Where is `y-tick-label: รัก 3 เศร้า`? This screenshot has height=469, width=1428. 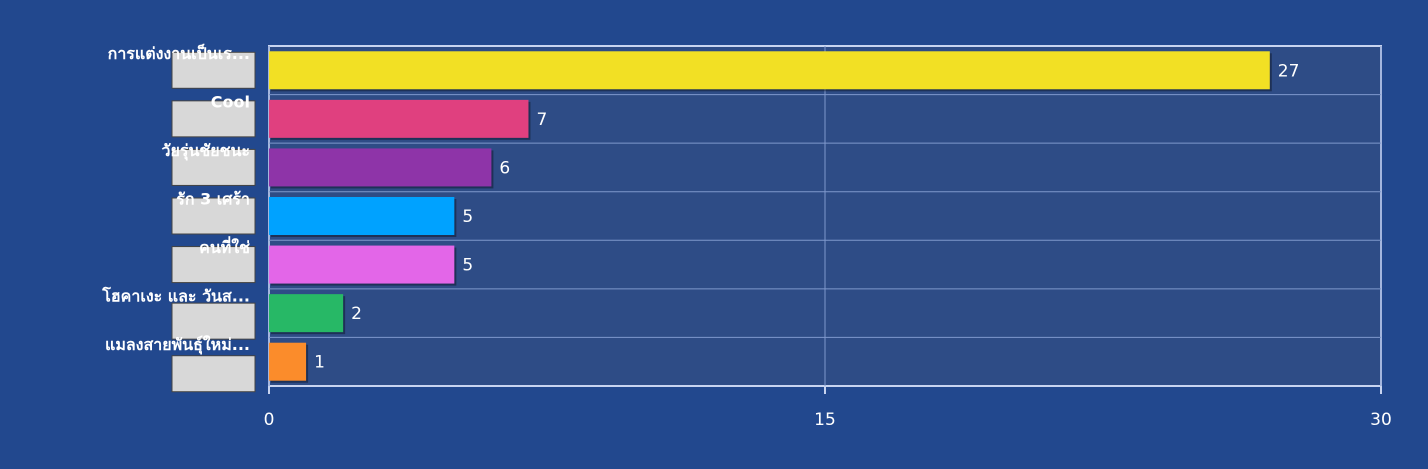 y-tick-label: รัก 3 เศร้า is located at coordinates (213, 199).